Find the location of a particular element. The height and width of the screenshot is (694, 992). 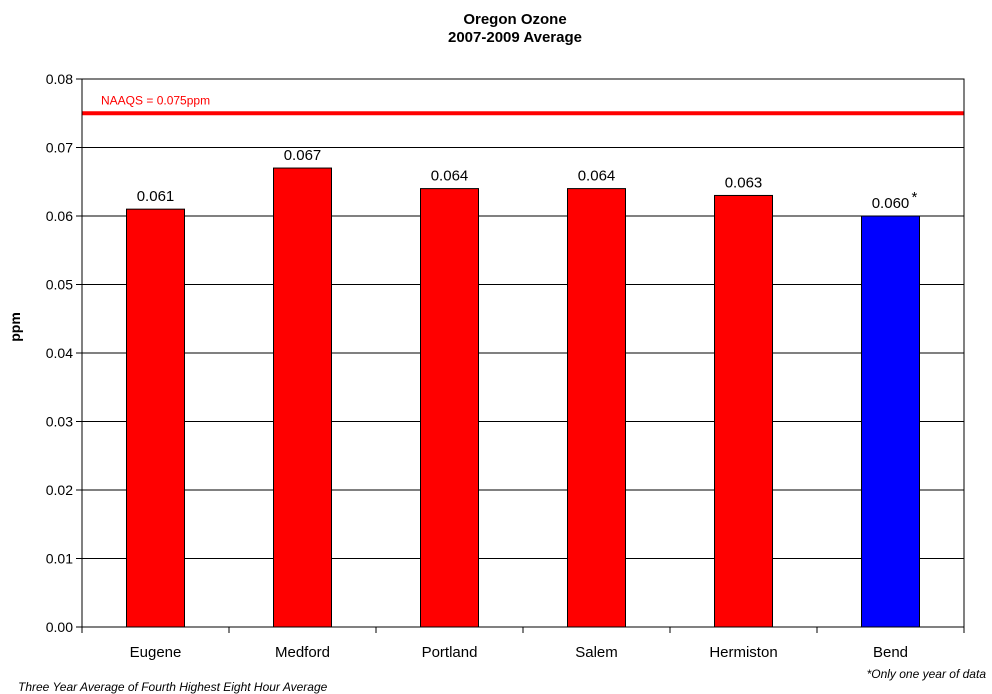

y-tick-label: 0.05 is located at coordinates (59, 285).